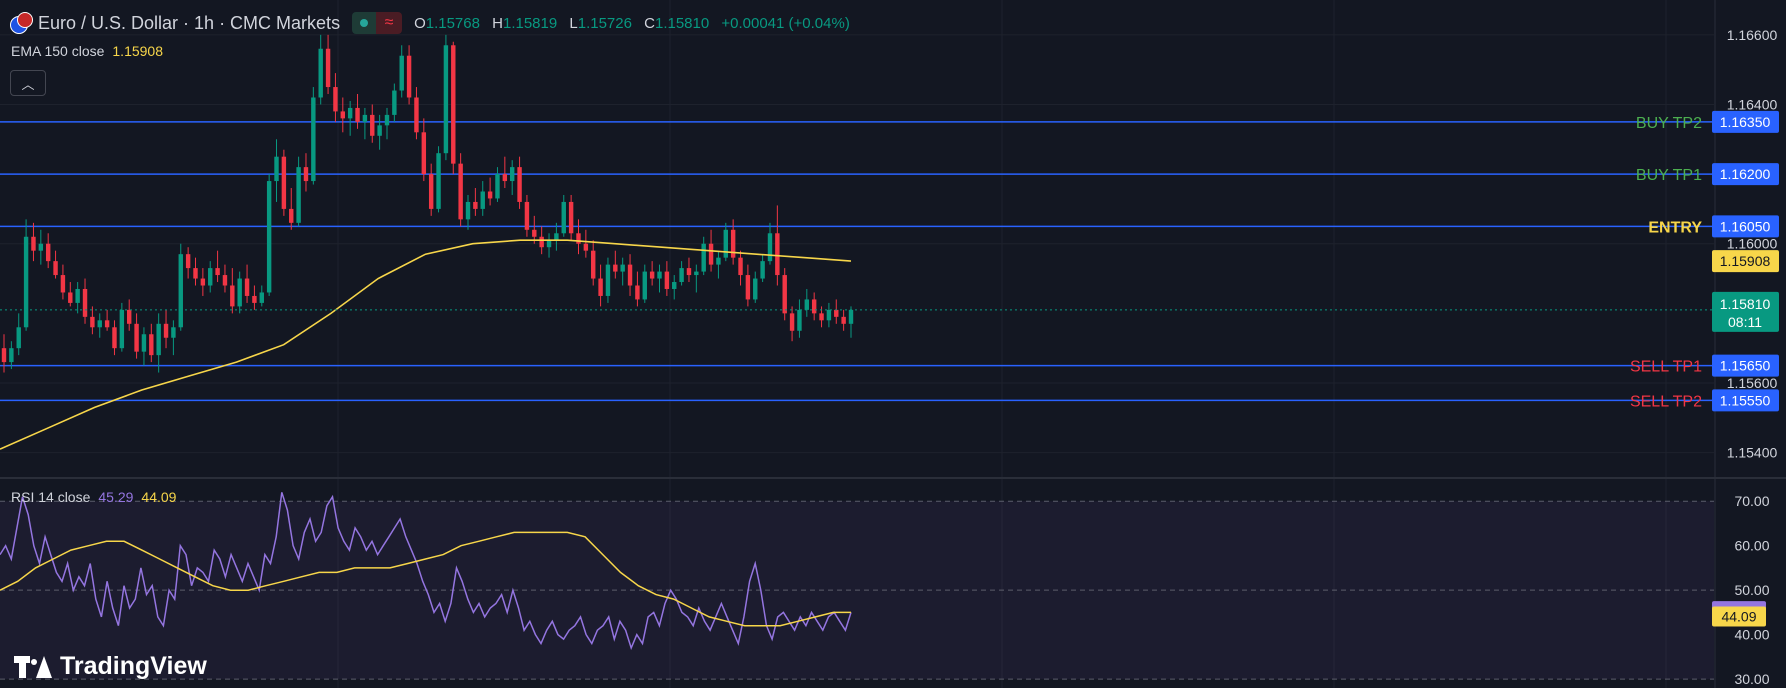 Image resolution: width=1786 pixels, height=688 pixels. Describe the element at coordinates (1745, 174) in the screenshot. I see `level-price-text: 1.16200` at that location.